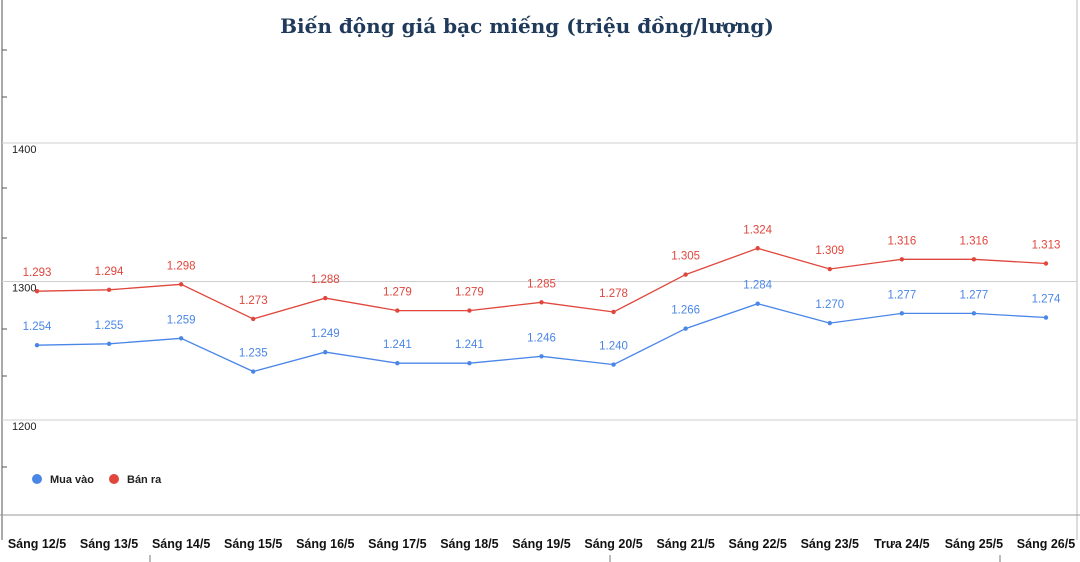  Describe the element at coordinates (757, 230) in the screenshot. I see `data-label-1-10: 1.324` at that location.